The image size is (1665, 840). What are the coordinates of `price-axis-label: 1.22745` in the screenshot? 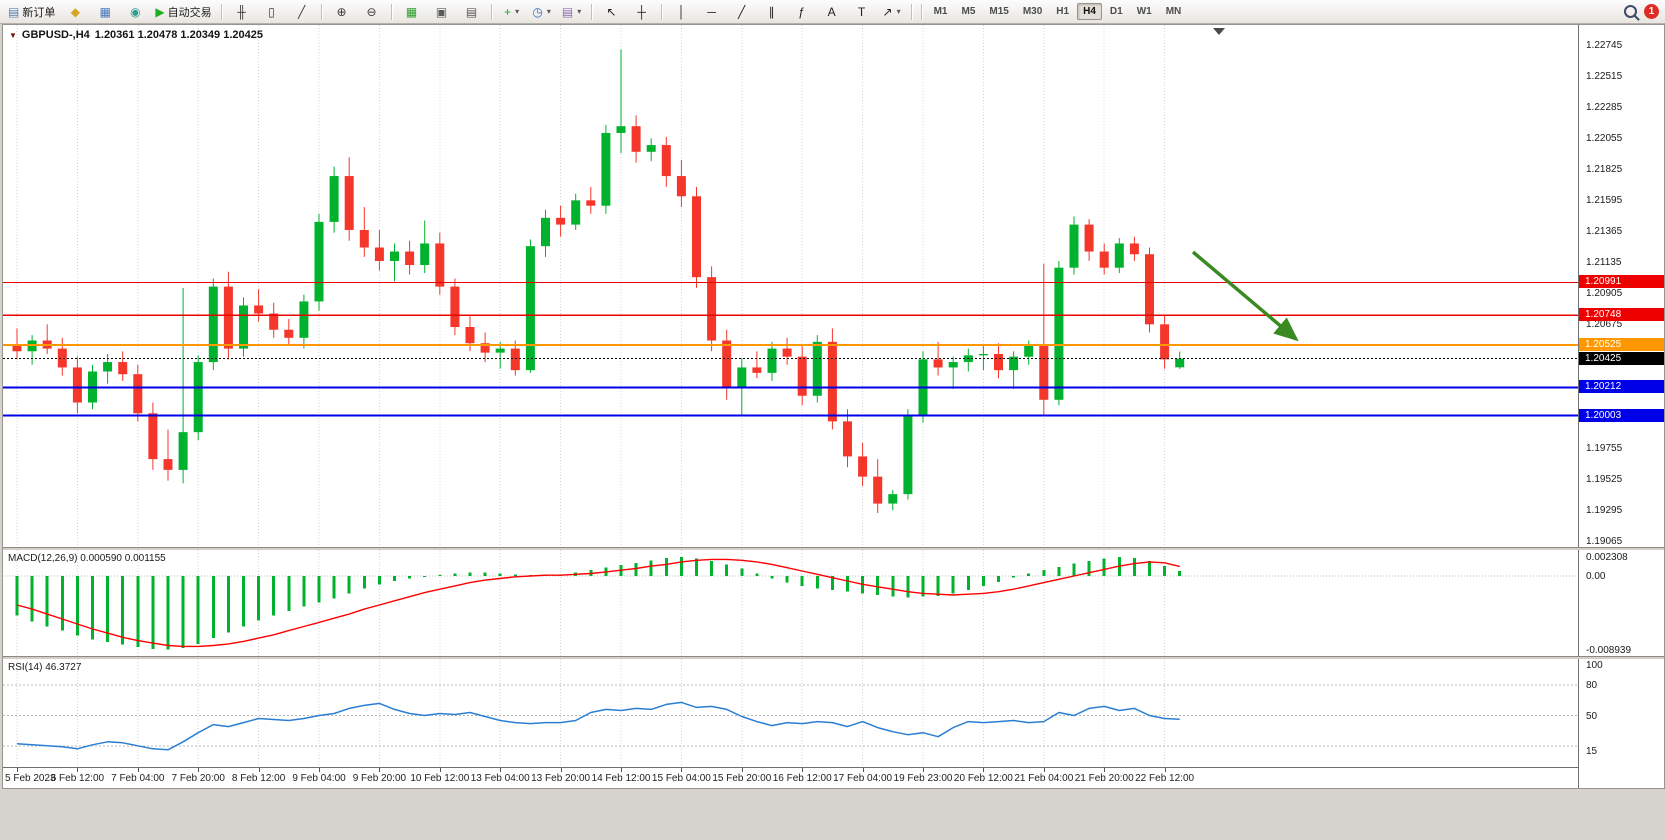 It's located at (1604, 45).